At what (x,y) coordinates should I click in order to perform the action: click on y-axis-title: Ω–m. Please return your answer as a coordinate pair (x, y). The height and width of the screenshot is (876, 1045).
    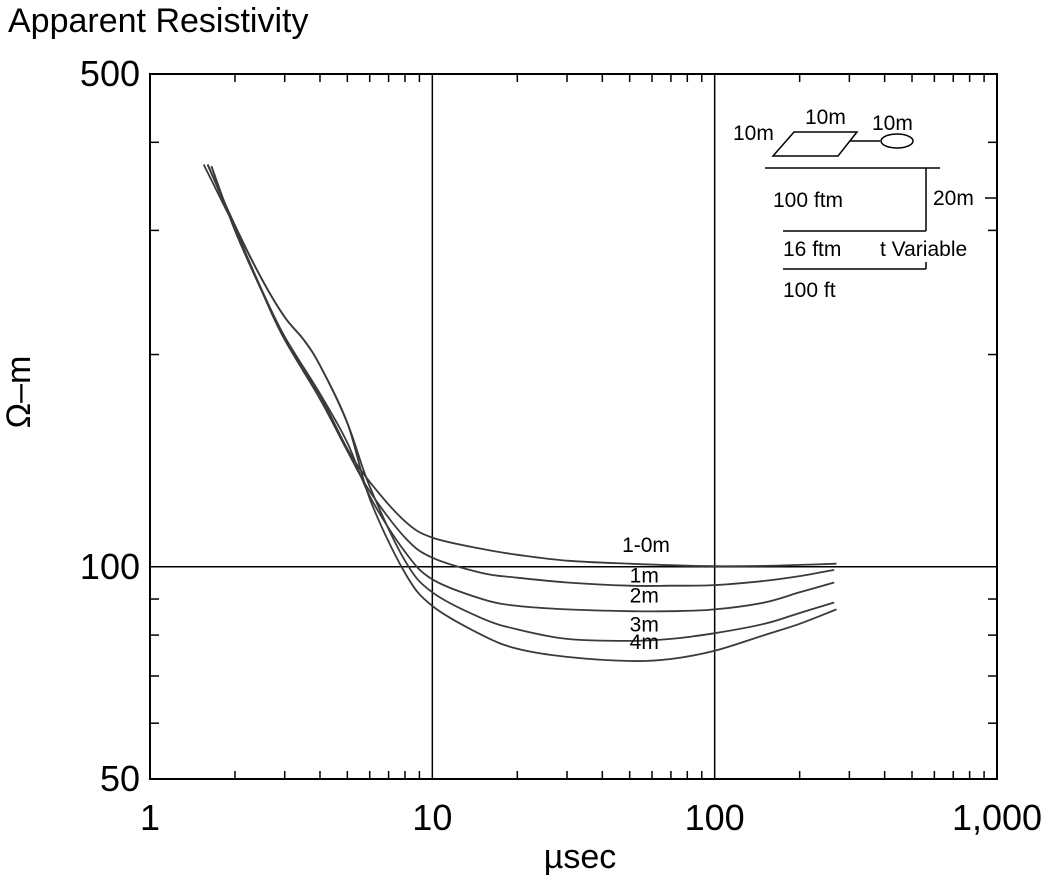
    Looking at the image, I should click on (19, 392).